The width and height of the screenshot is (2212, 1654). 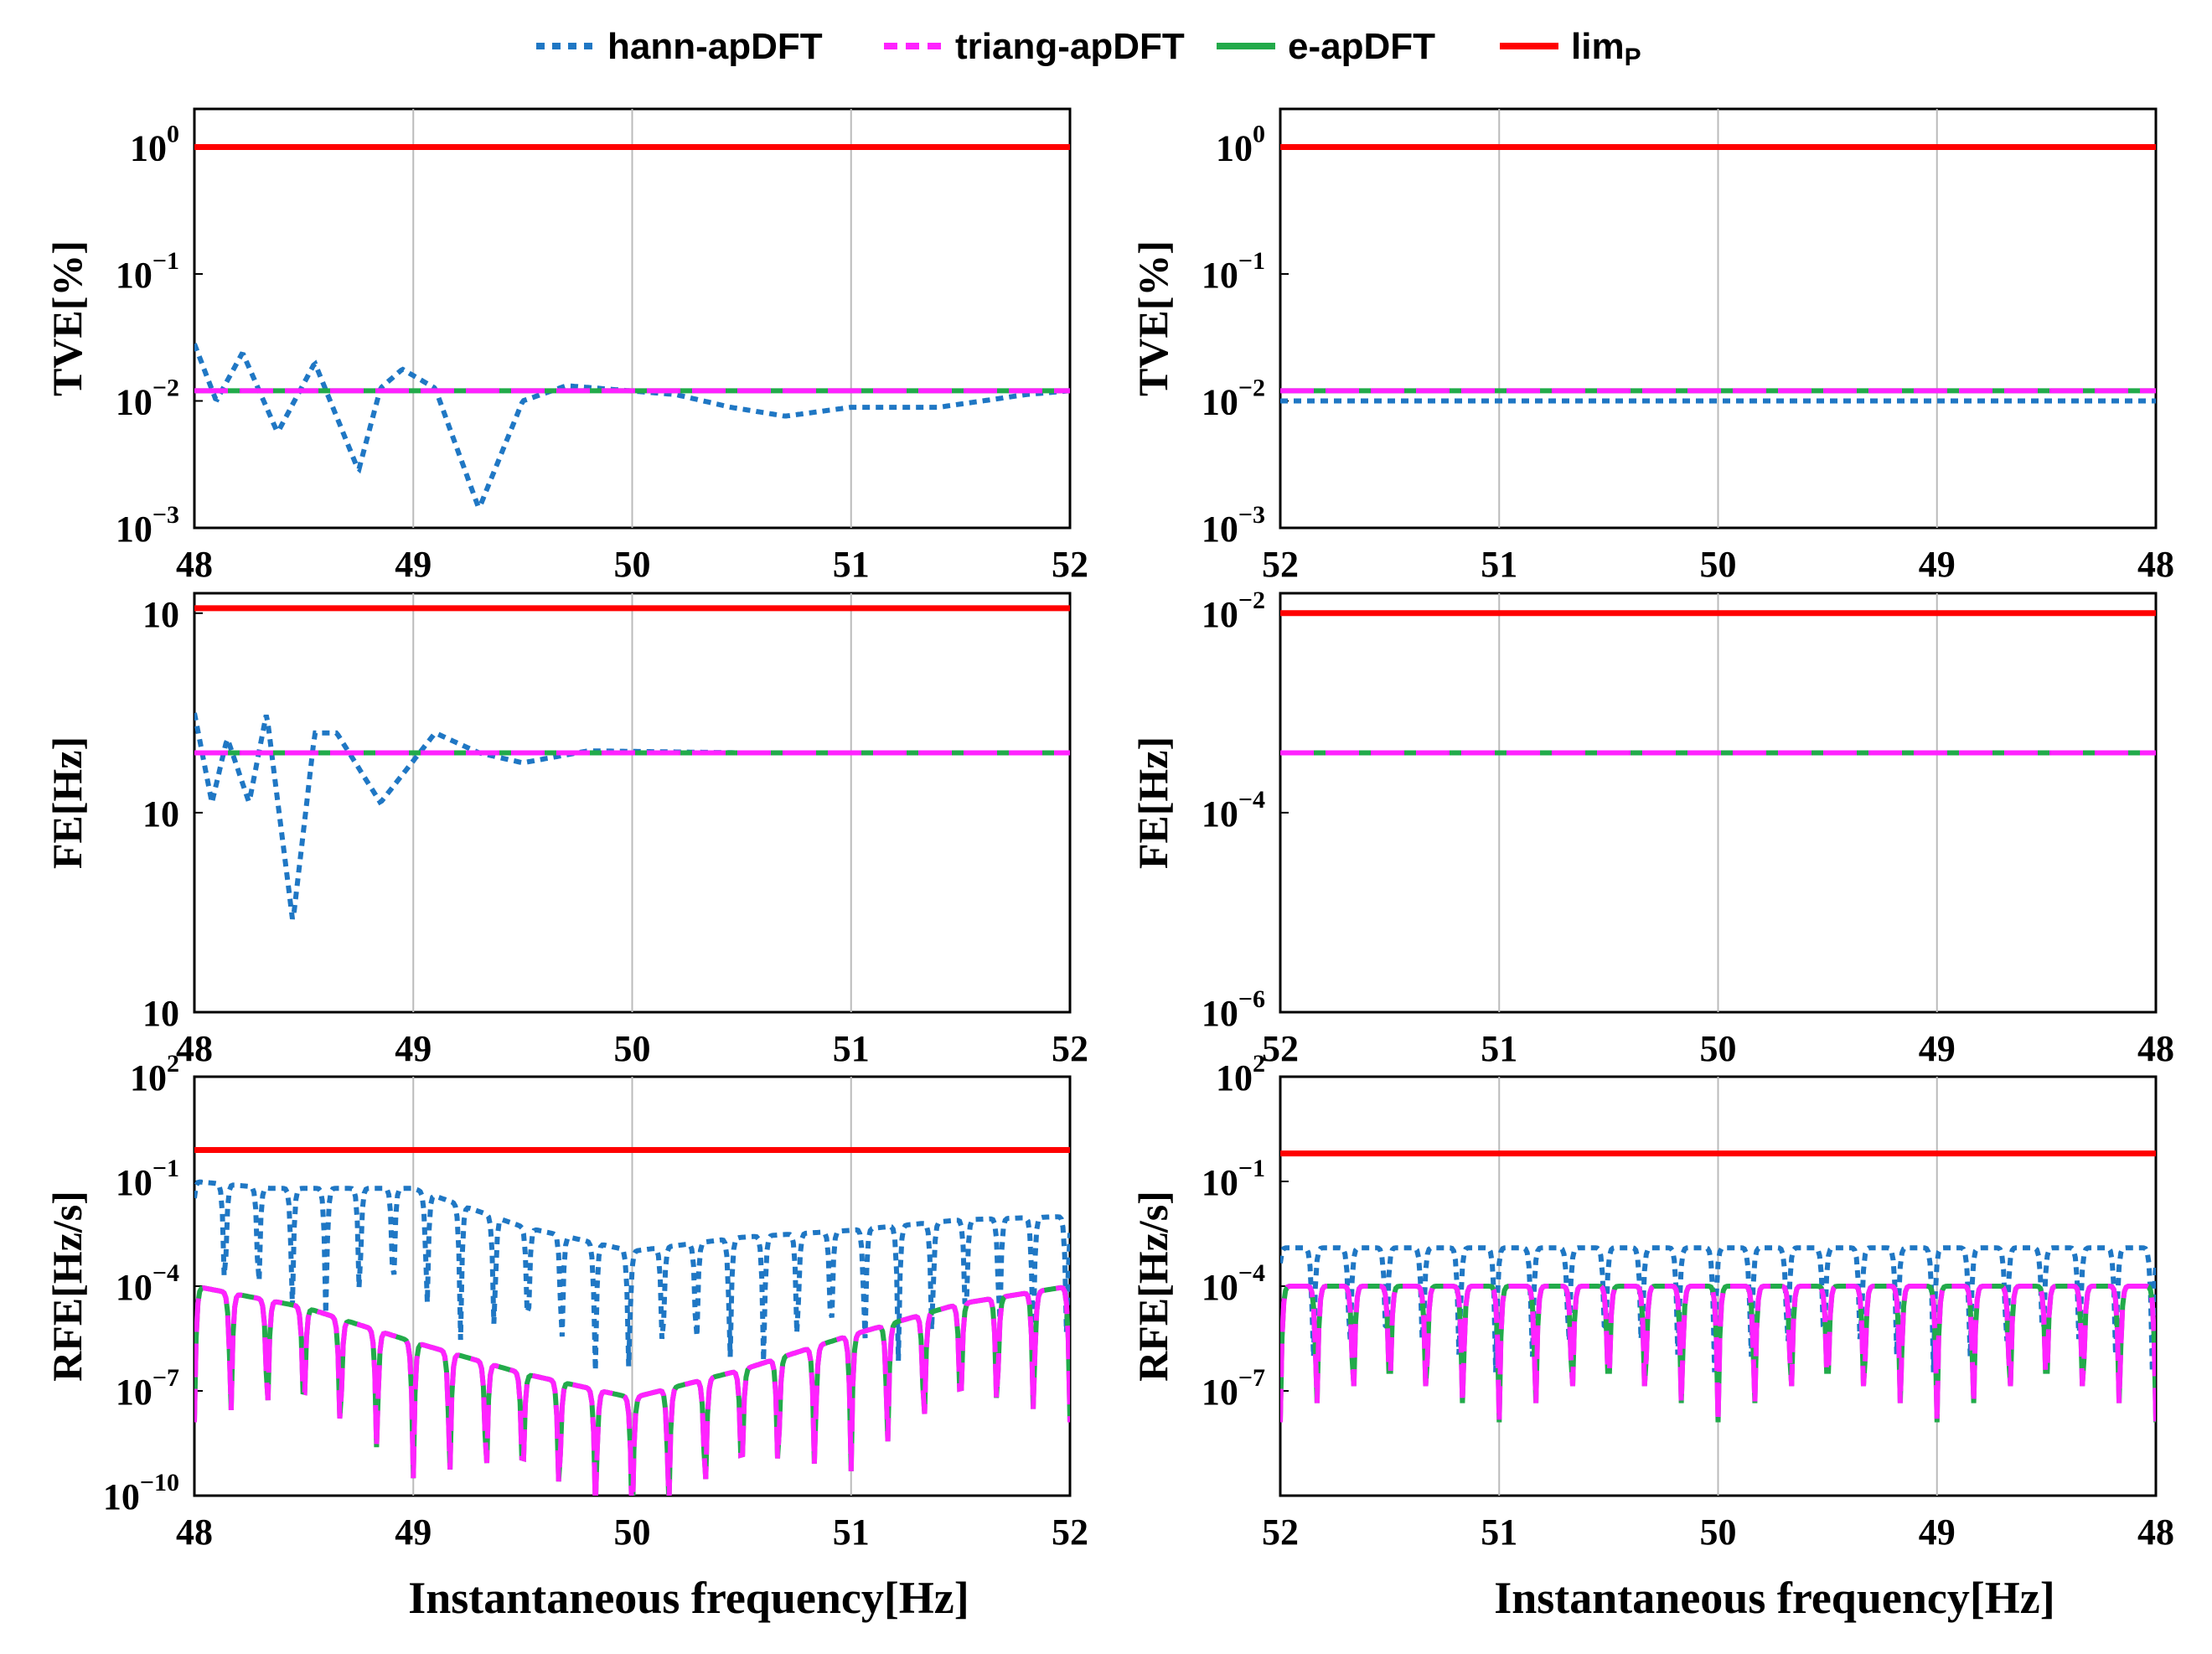 I want to click on legend-label-triang: triang-apDFT, so click(x=1070, y=47).